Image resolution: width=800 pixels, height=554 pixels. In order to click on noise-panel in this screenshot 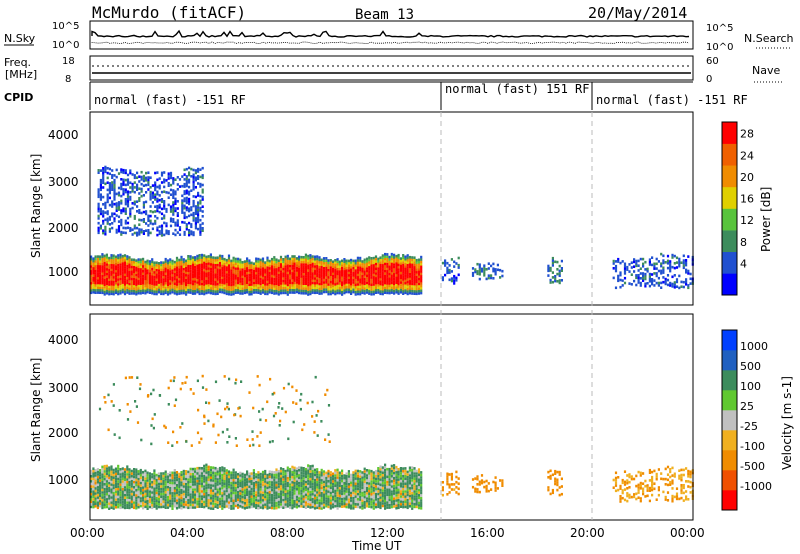, I will do `click(391, 35)`.